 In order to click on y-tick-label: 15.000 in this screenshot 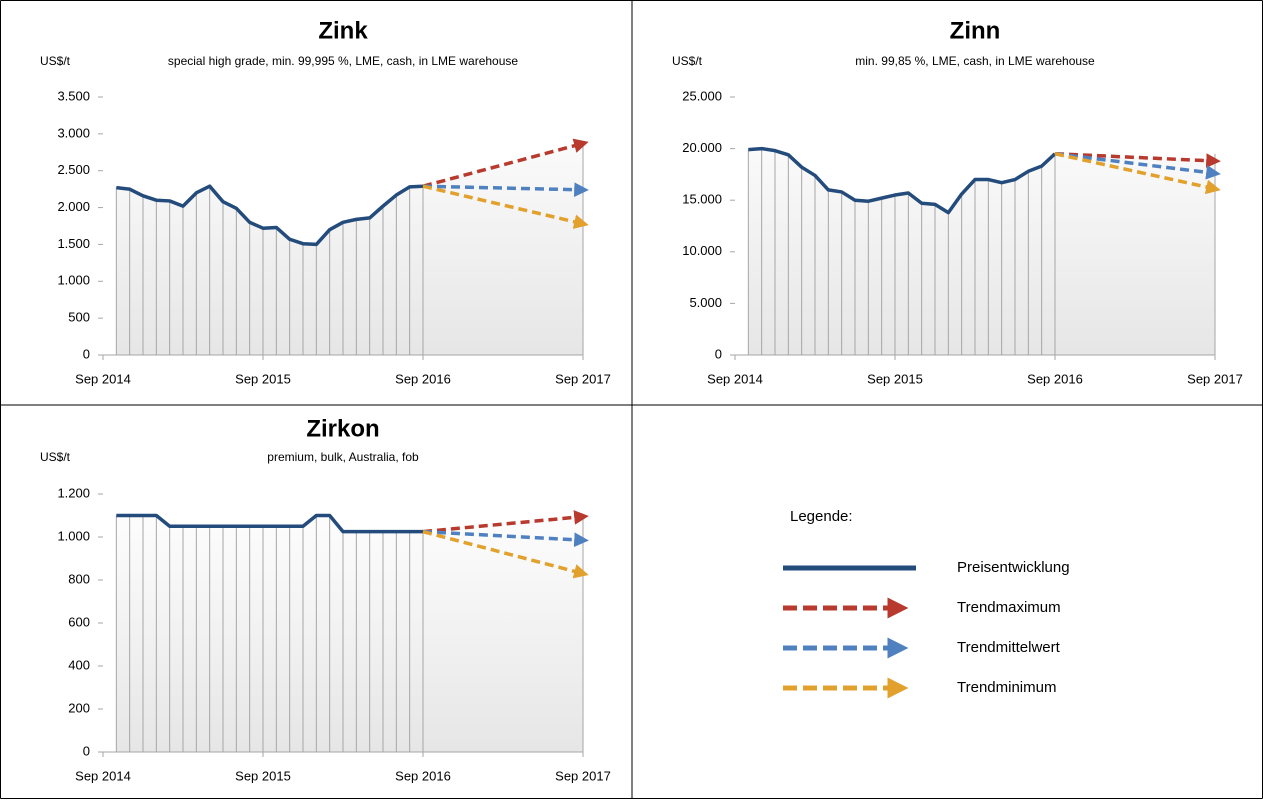, I will do `click(702, 199)`.